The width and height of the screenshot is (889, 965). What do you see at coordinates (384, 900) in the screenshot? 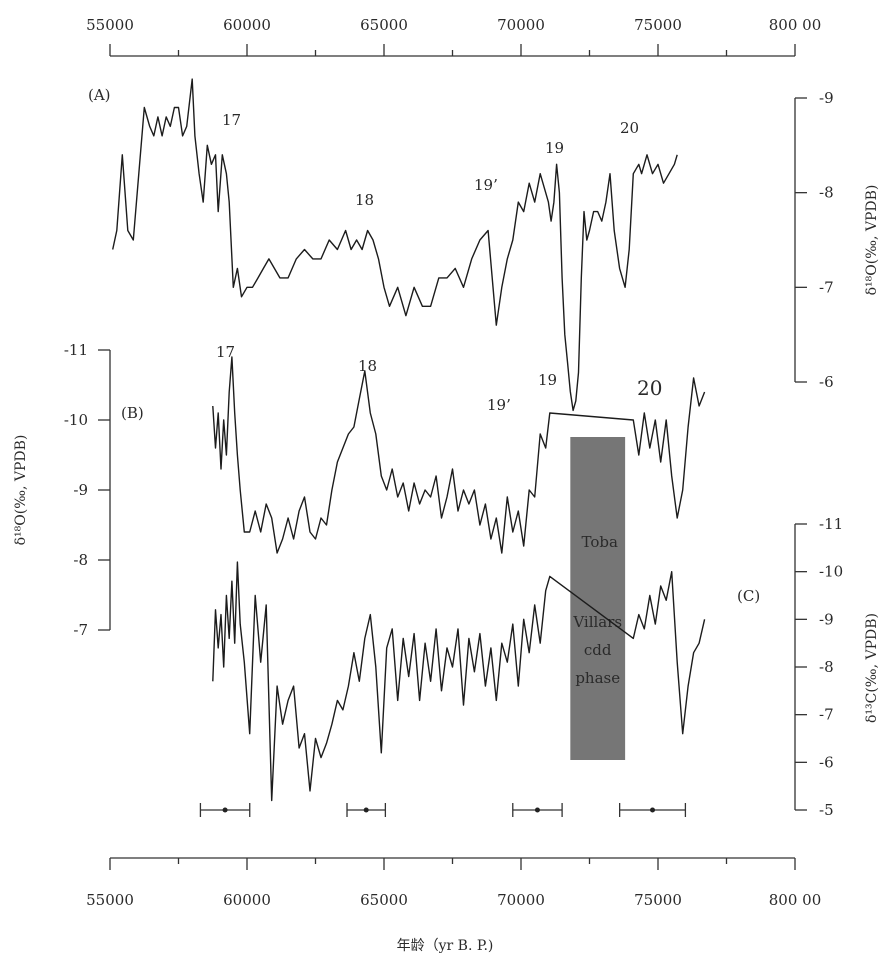
I see `bottom-x-tick-label: 65000` at bounding box center [384, 900].